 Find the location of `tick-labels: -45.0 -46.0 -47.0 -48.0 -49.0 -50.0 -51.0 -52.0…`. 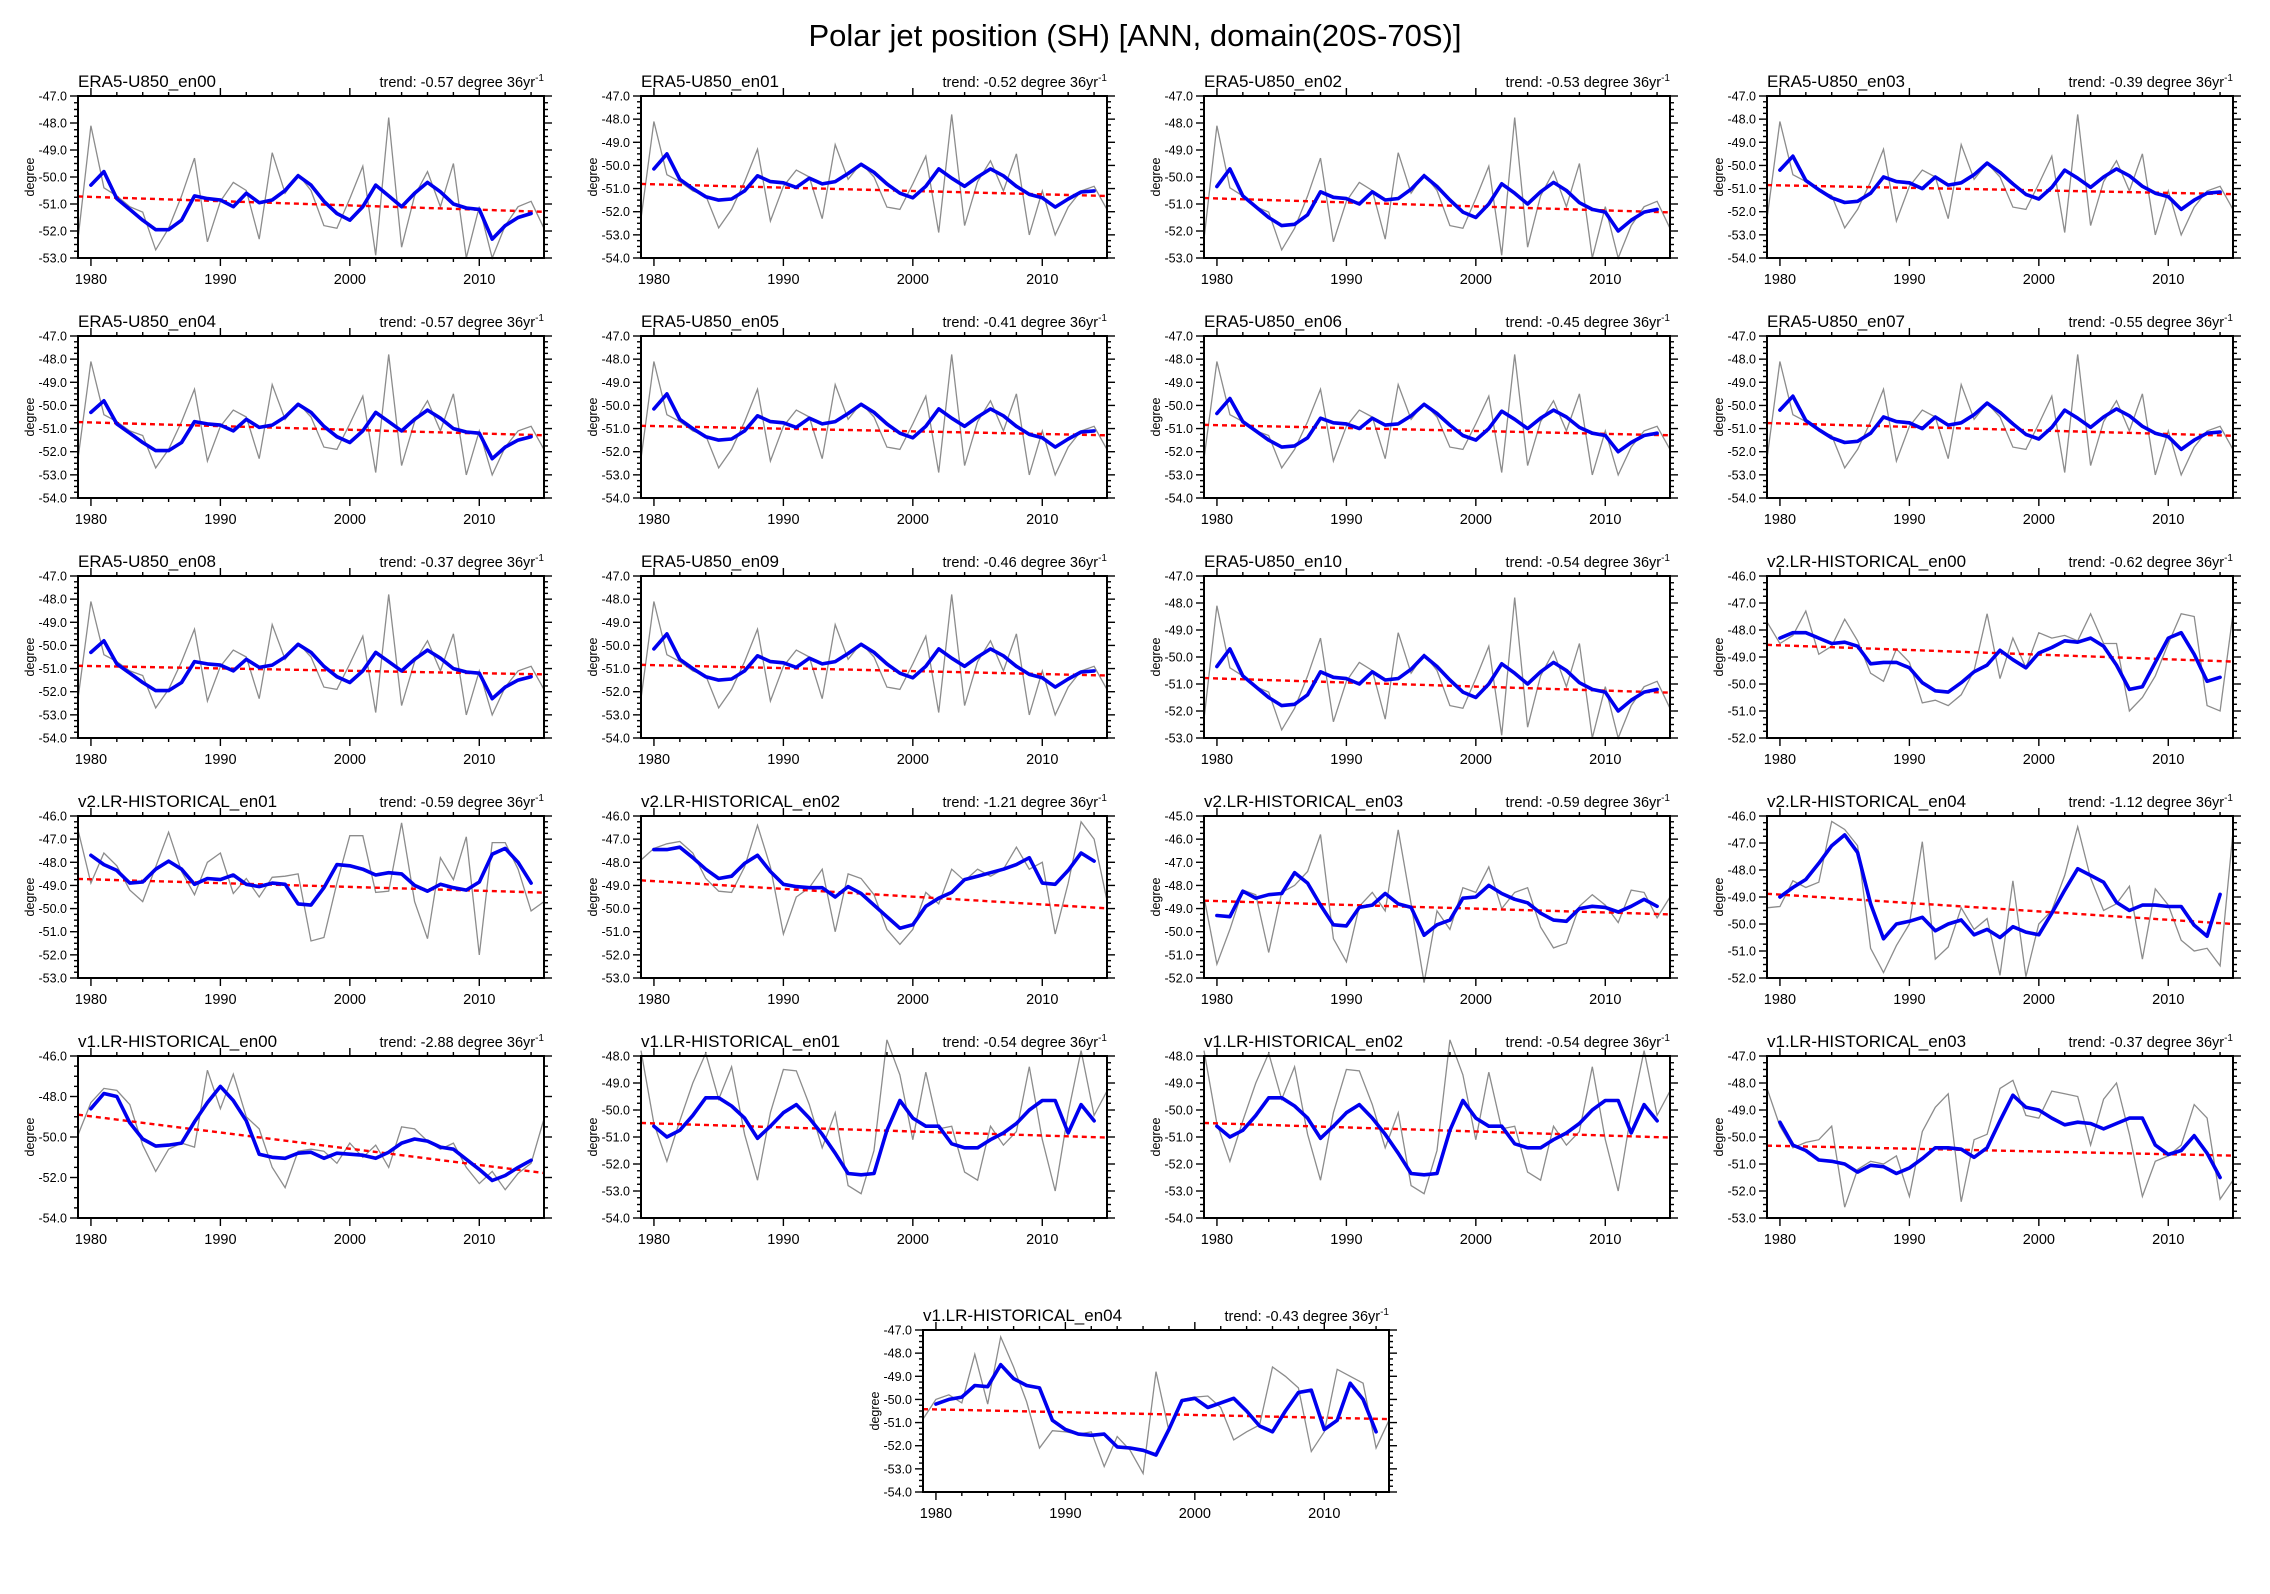

tick-labels: -45.0 -46.0 -47.0 -48.0 -49.0 -50.0 -51.0 -52.0… is located at coordinates (1393, 909).